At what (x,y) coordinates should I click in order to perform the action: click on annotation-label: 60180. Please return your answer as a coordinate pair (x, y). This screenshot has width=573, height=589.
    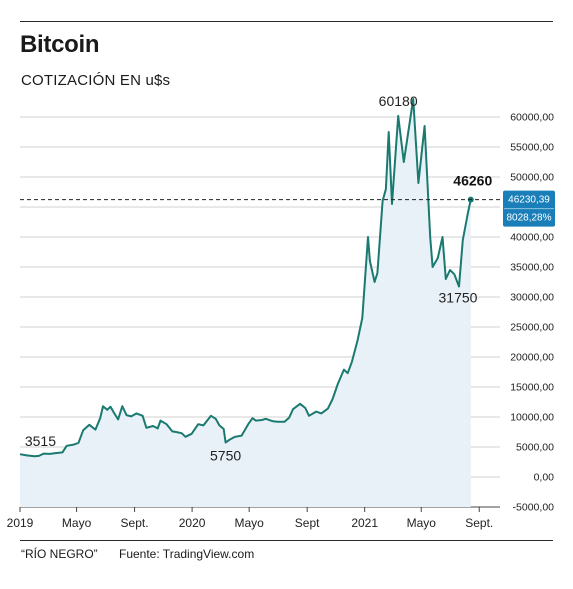
    Looking at the image, I should click on (398, 101).